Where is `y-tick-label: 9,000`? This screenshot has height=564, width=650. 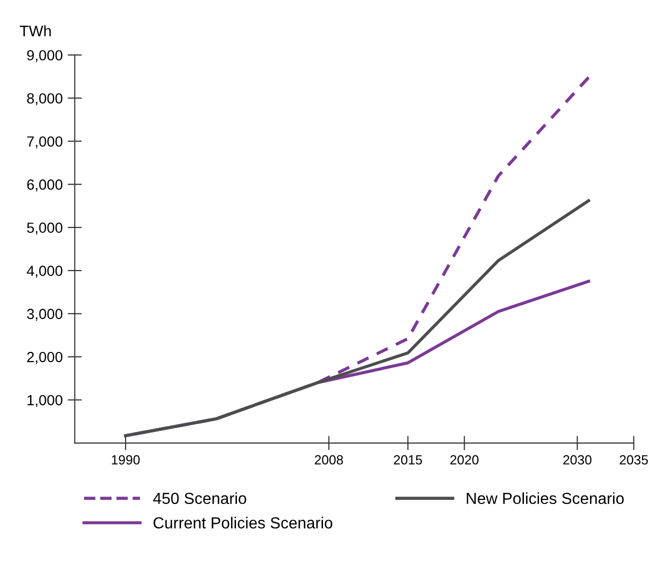
y-tick-label: 9,000 is located at coordinates (44, 56).